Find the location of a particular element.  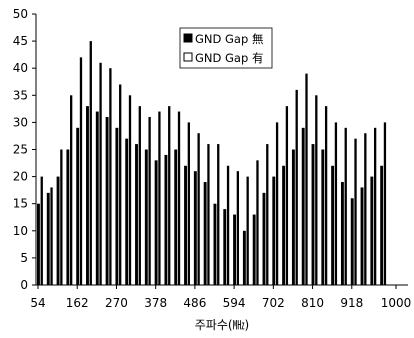

y-tick-label: 50 is located at coordinates (20, 14).